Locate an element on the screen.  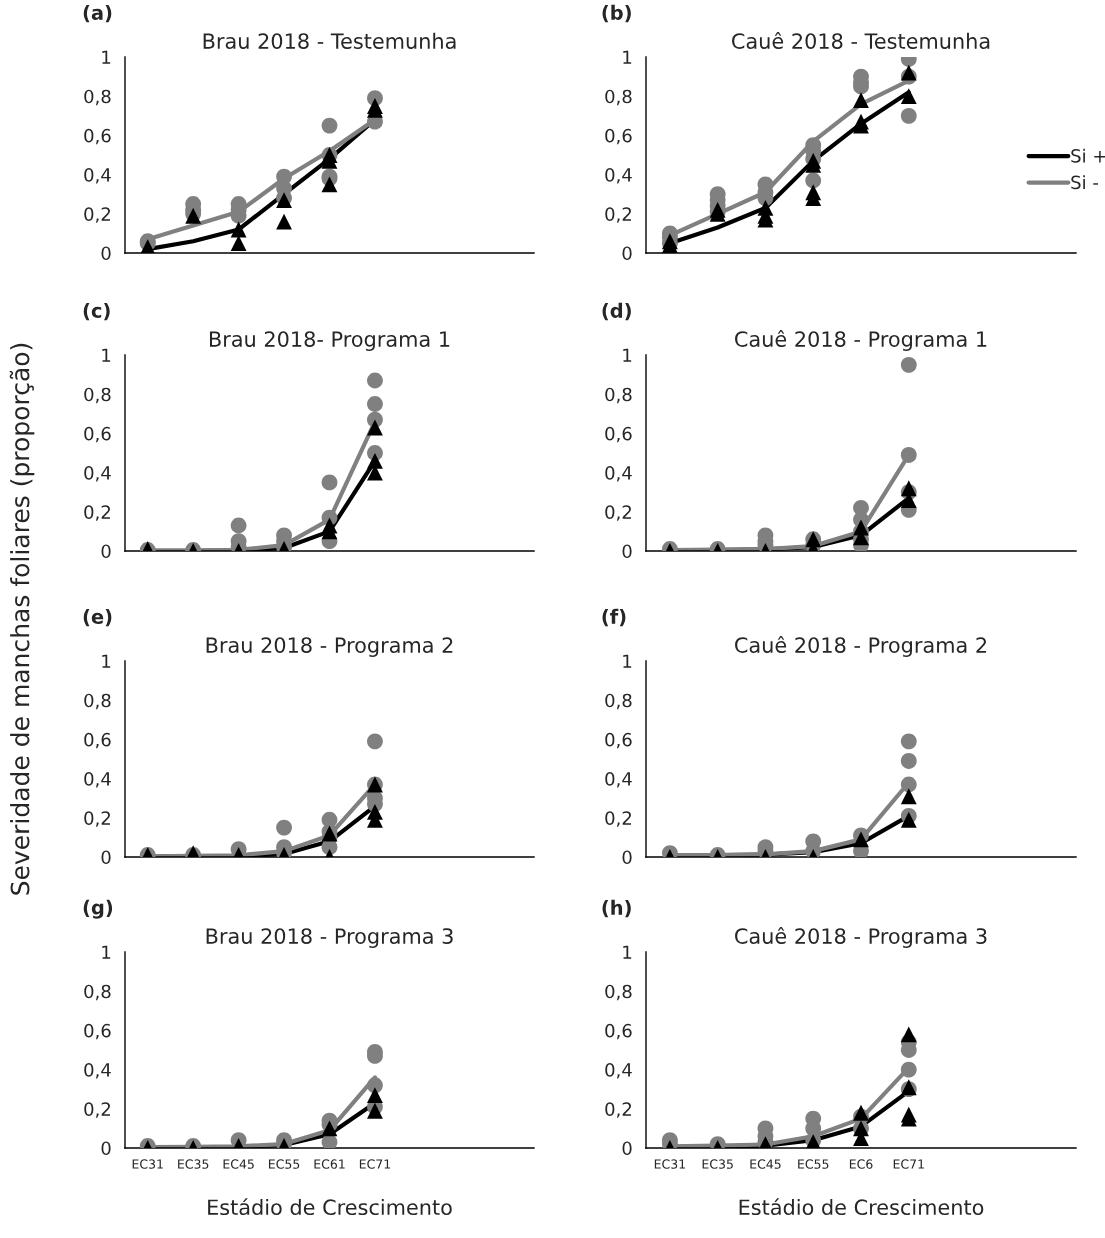
chart-title: Brau 2018 - Programa 2 is located at coordinates (329, 647).